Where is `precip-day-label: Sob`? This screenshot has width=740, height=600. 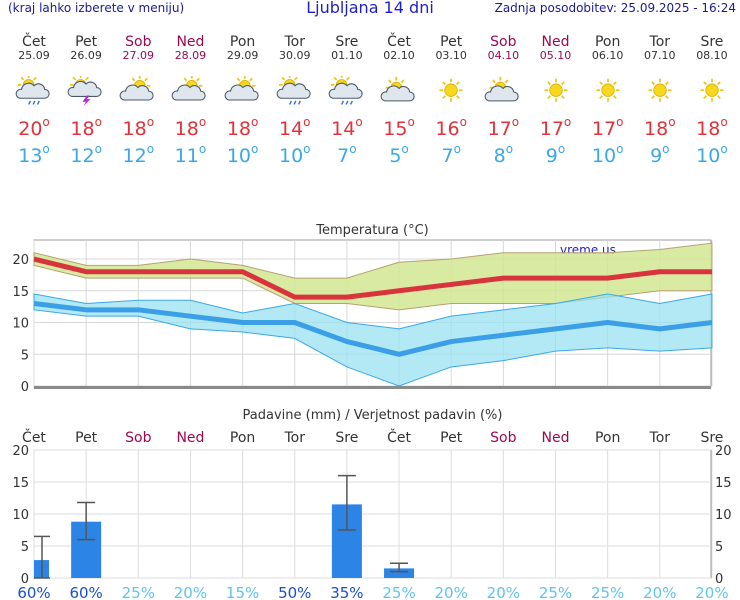
precip-day-label: Sob is located at coordinates (503, 438).